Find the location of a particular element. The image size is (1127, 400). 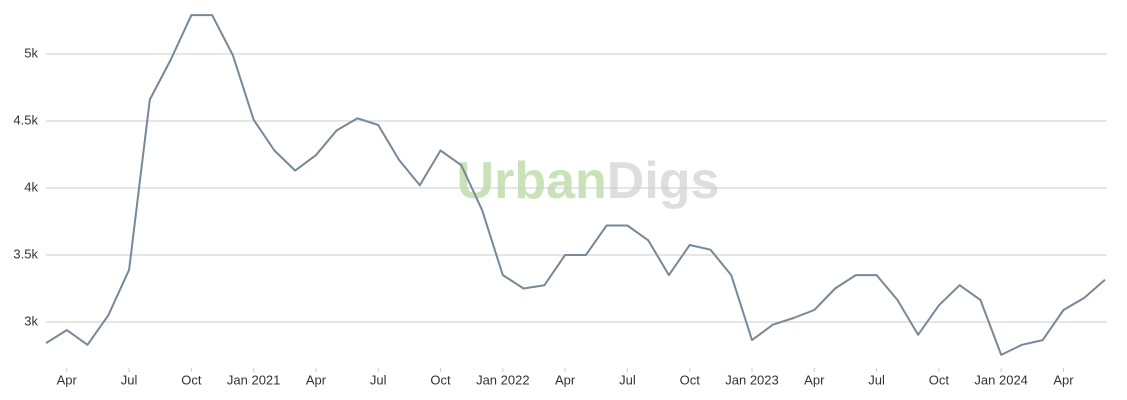

y-tick-label: 5k is located at coordinates (31, 52).